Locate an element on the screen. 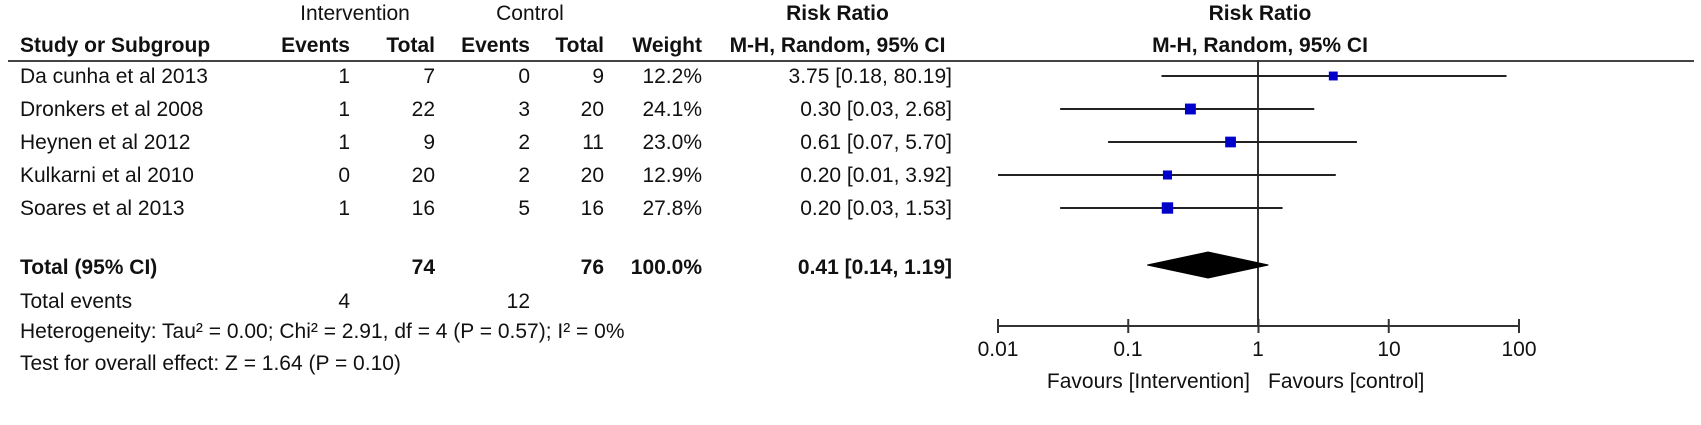  study-name: Kulkarni et al 2010 is located at coordinates (107, 175).